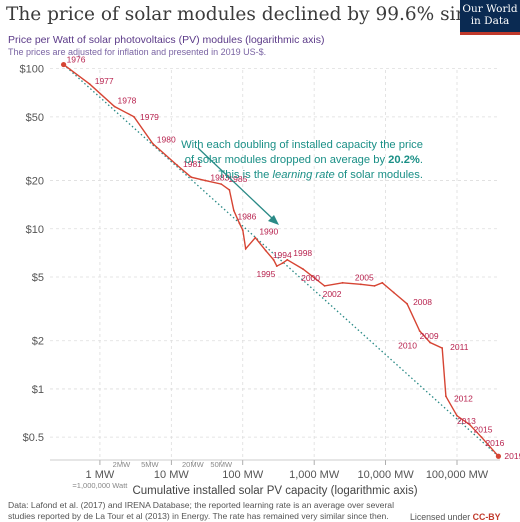 Image resolution: width=520 pixels, height=522 pixels. I want to click on logo-line-2: in Data, so click(490, 21).